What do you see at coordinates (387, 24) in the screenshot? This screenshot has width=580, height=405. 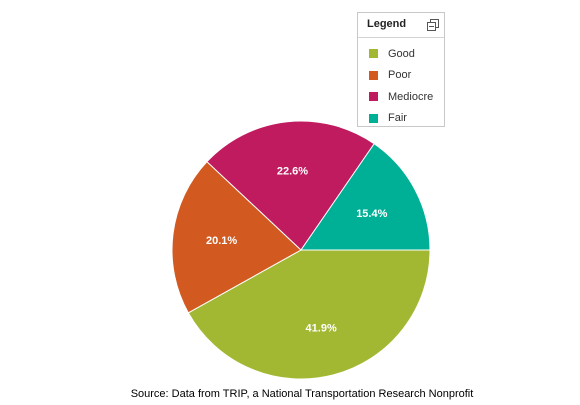 I see `legend-title: Legend` at bounding box center [387, 24].